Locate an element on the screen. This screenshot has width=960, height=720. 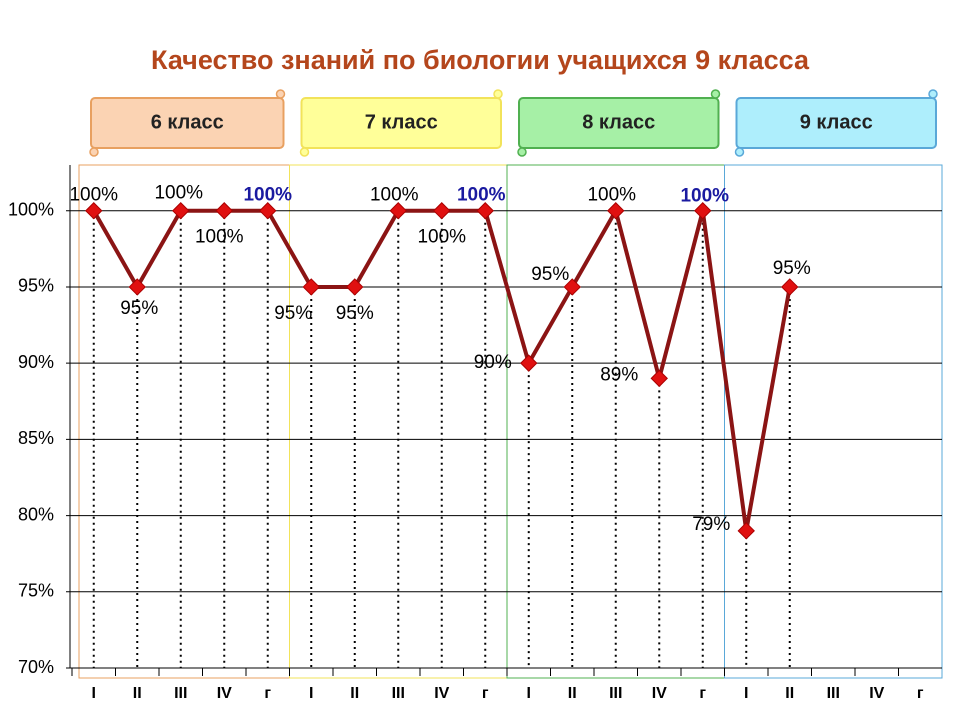
y-tick-label: 95% is located at coordinates (36, 286).